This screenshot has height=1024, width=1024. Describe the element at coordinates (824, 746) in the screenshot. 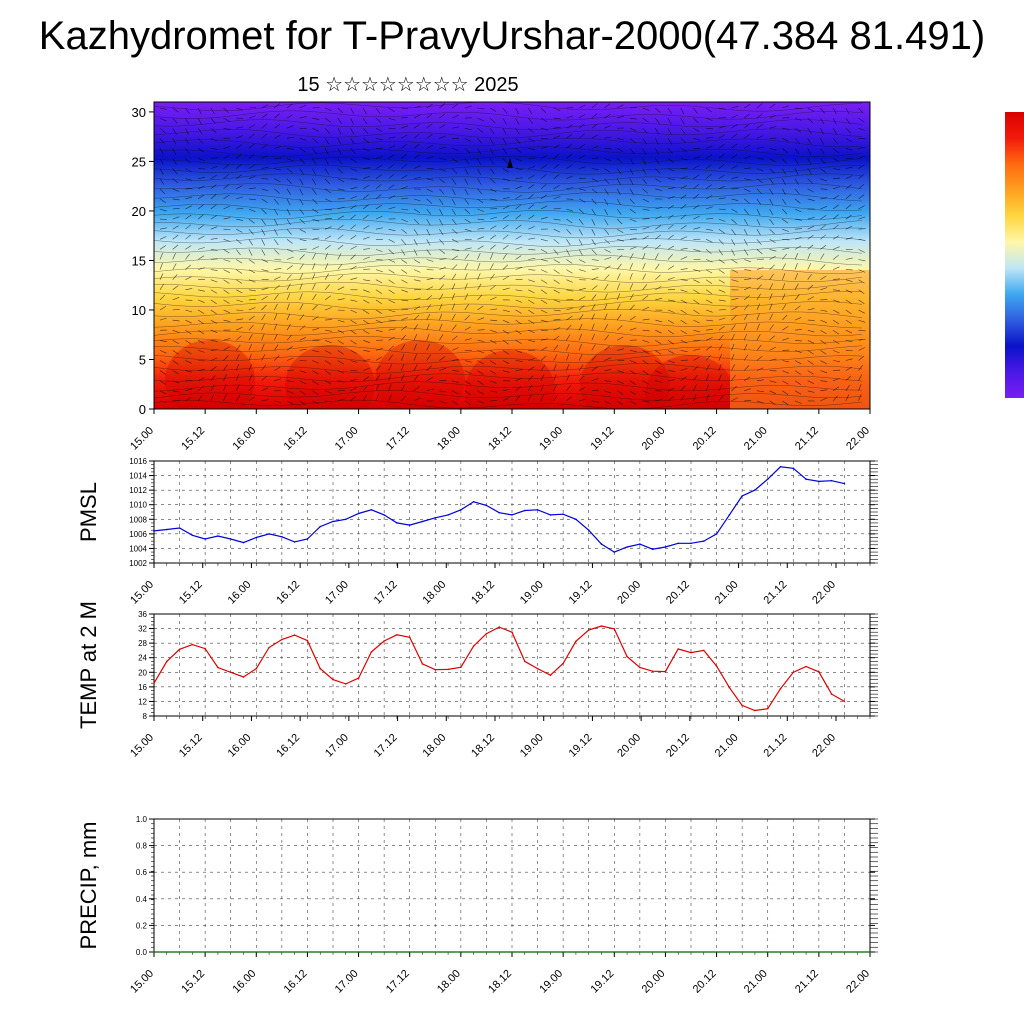

I see `xtick-label: 22.00` at that location.